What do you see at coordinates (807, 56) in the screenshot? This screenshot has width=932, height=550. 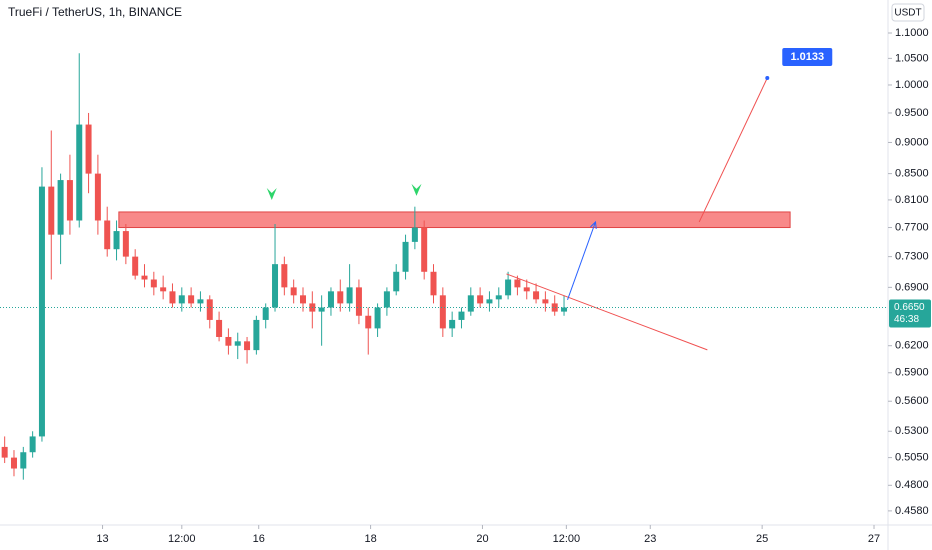 I see `target-label-box` at bounding box center [807, 56].